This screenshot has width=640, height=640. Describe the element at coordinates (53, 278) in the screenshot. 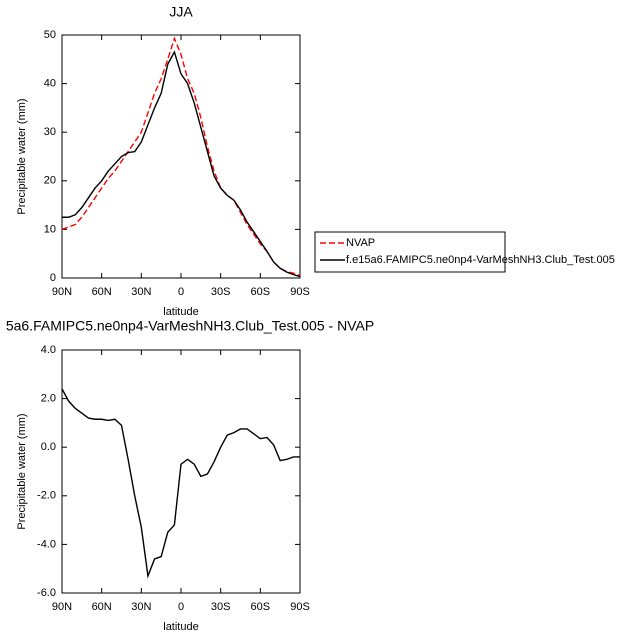

I see `y-tick-label: 0` at that location.